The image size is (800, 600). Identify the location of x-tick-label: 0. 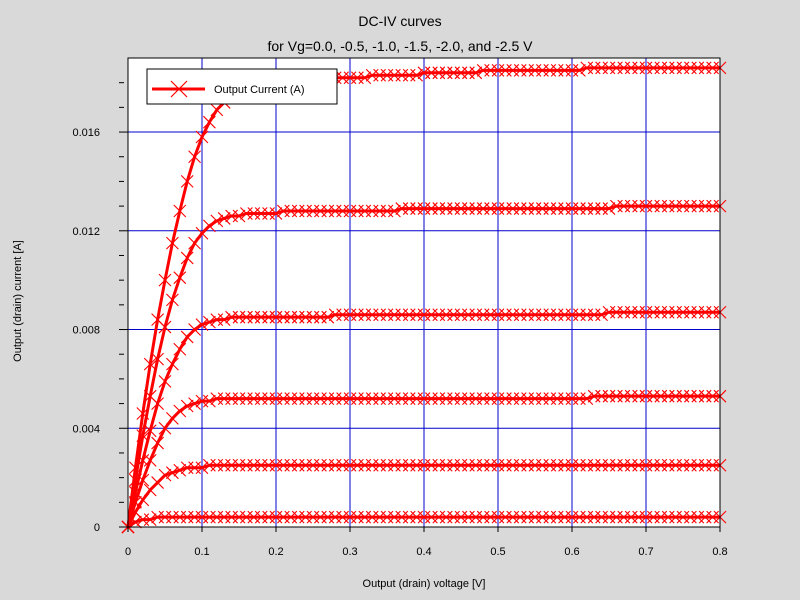
(128, 552).